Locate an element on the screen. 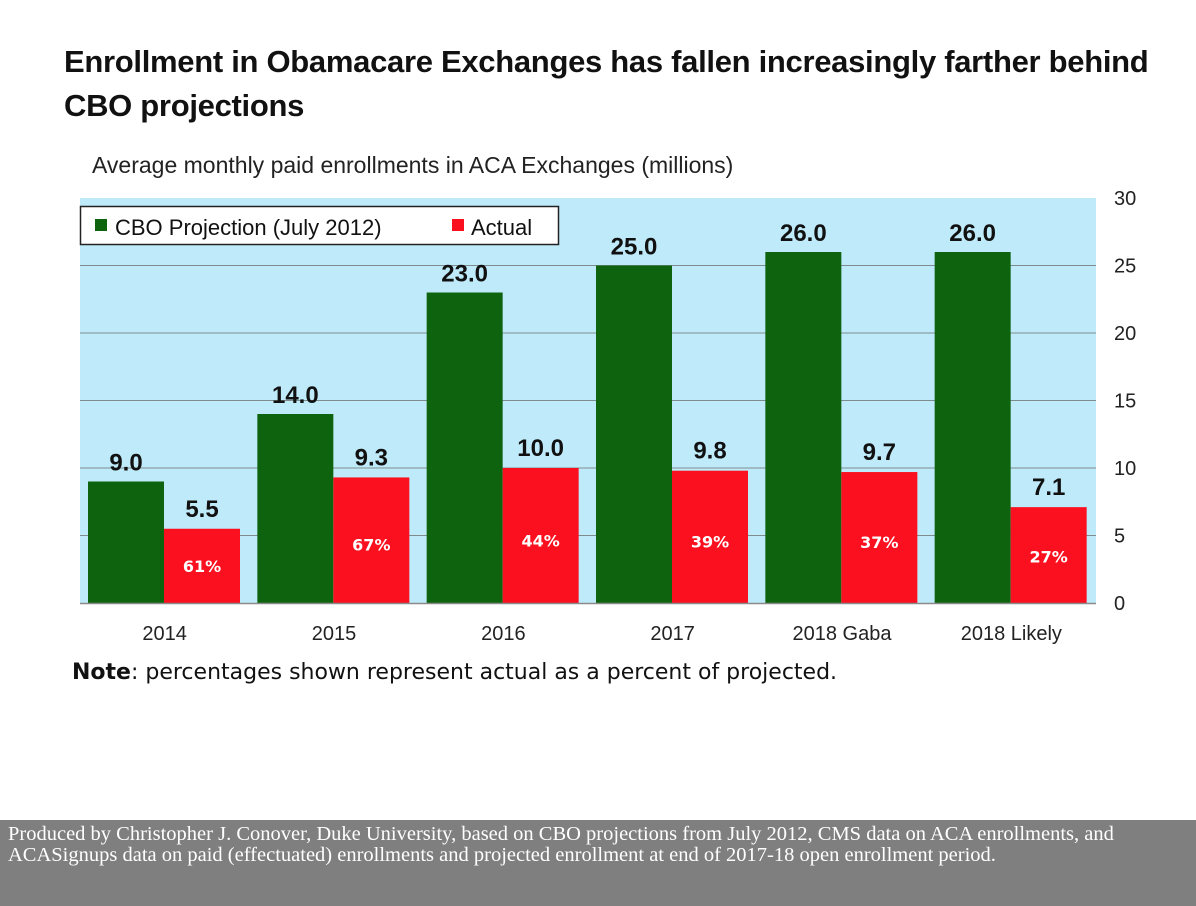 The height and width of the screenshot is (906, 1196). percent-label: 44% is located at coordinates (541, 540).